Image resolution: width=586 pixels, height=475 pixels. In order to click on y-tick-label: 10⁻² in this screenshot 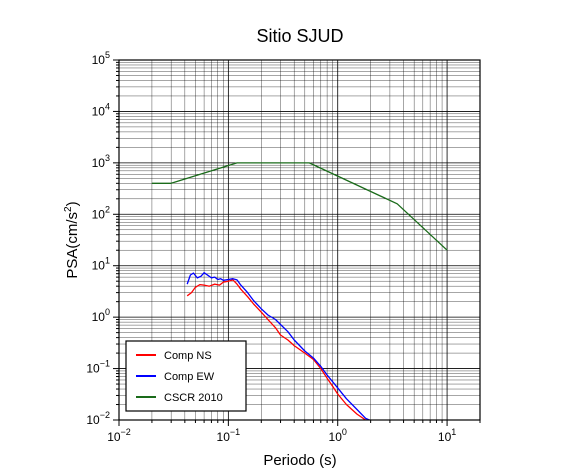, I will do `click(98, 418)`.